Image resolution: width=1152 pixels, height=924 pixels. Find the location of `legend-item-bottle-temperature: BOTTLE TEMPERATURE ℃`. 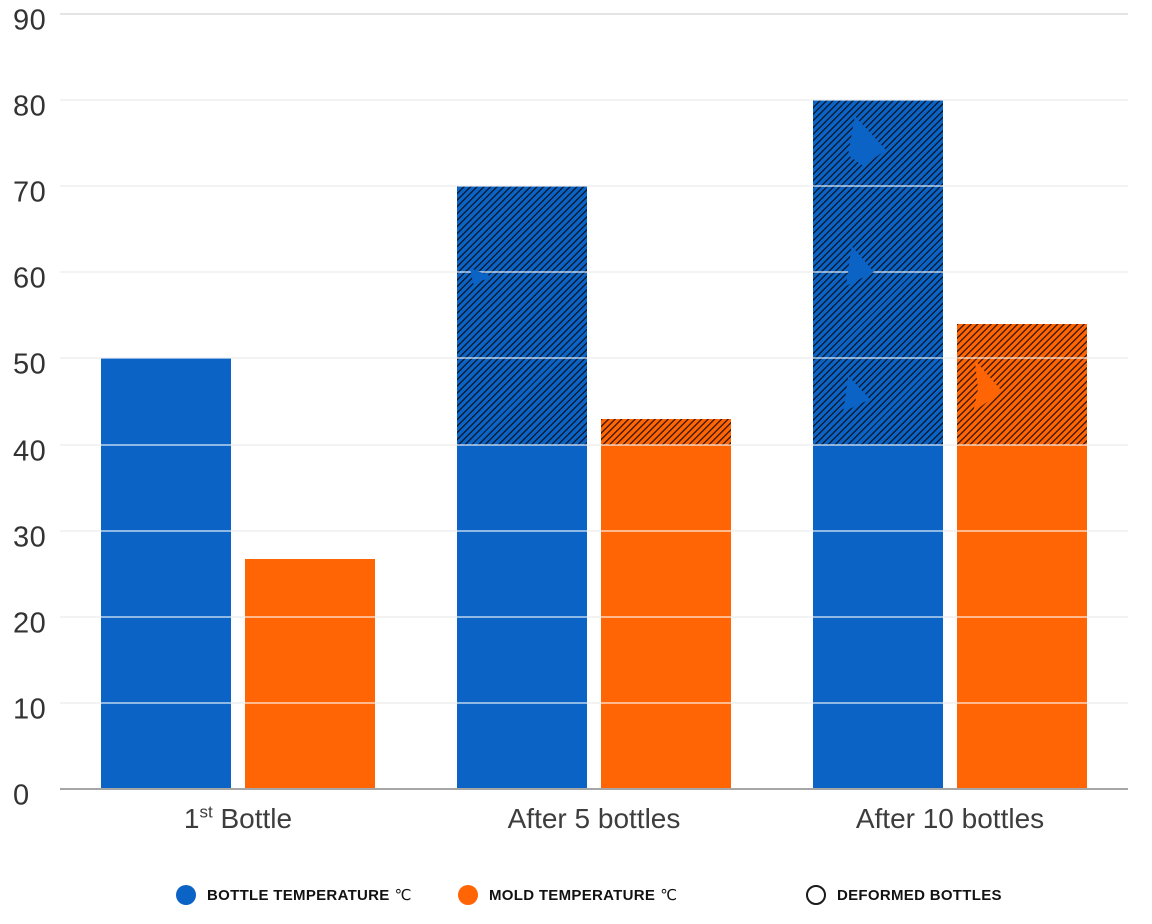

legend-item-bottle-temperature: BOTTLE TEMPERATURE ℃ is located at coordinates (294, 895).